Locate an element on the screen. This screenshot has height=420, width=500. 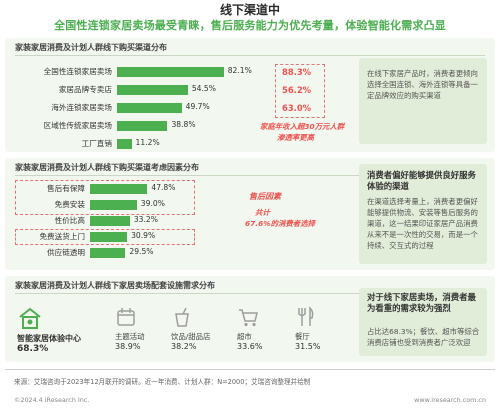
facility-item-food: 饮品/甜品店 38.2% is located at coordinates (205, 328).